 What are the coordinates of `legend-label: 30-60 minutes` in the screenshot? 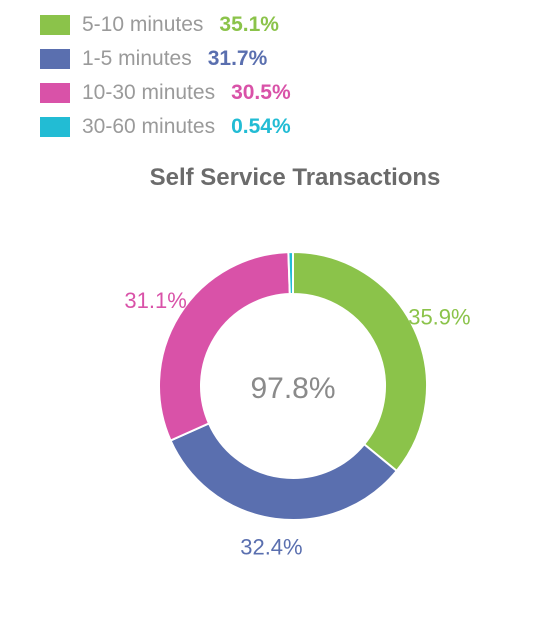 It's located at (149, 126).